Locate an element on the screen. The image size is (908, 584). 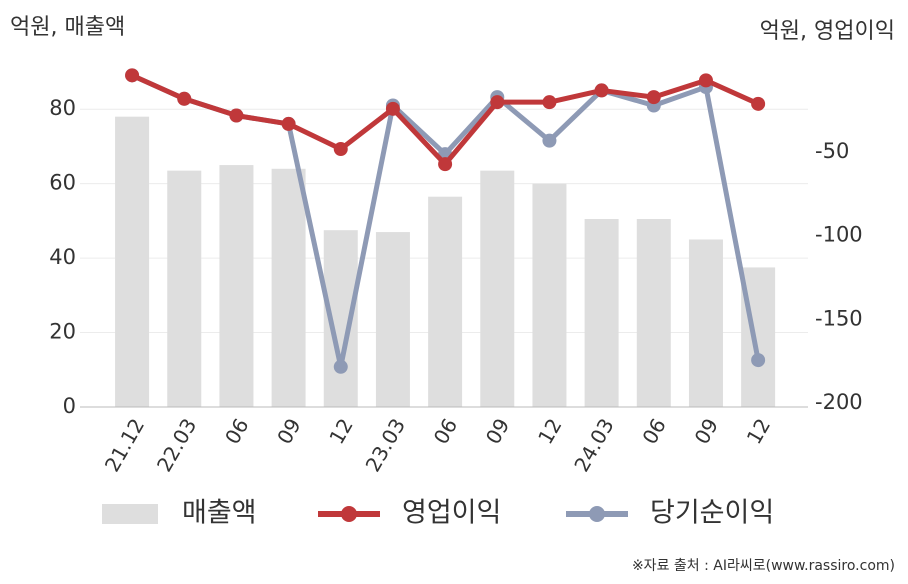
y2-tick-label: -150 is located at coordinates (839, 318).